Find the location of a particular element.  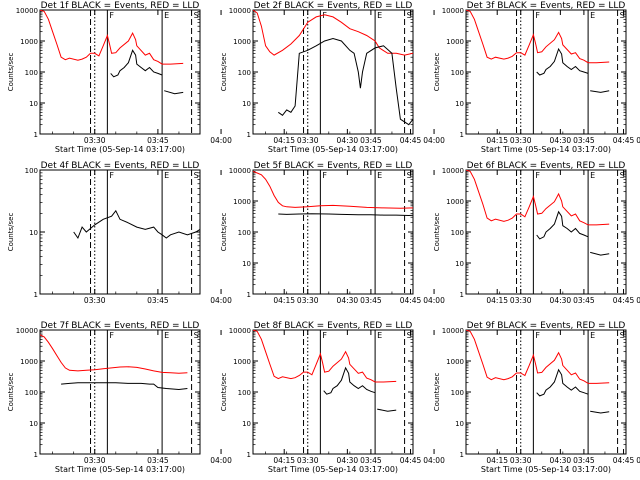

panel-title: Det 1f BLACK = Events, RED = LLD is located at coordinates (120, 6).